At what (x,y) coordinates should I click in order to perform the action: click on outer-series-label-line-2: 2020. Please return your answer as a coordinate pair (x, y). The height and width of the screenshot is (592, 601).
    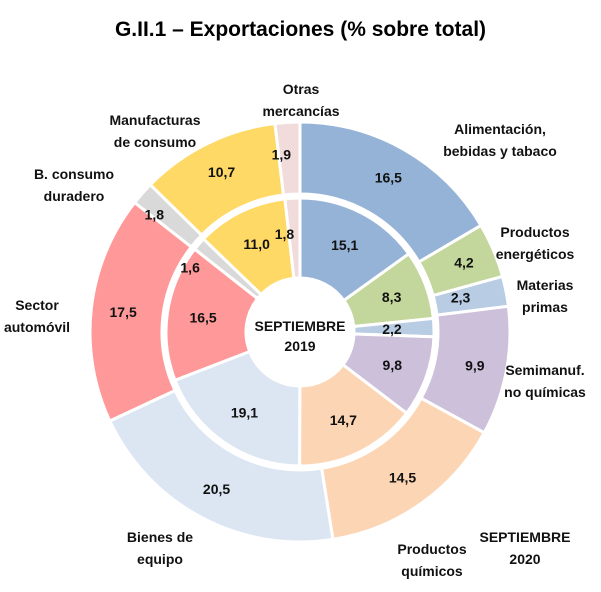
    Looking at the image, I should click on (524, 559).